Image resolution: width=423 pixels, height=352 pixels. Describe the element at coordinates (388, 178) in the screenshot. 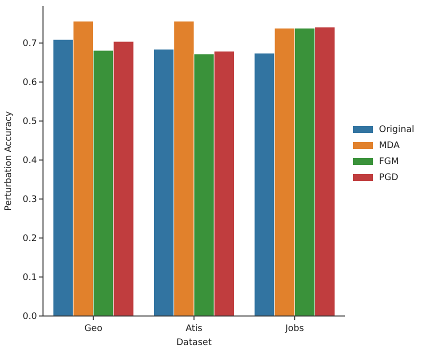

I see `legend-label: PGD` at that location.